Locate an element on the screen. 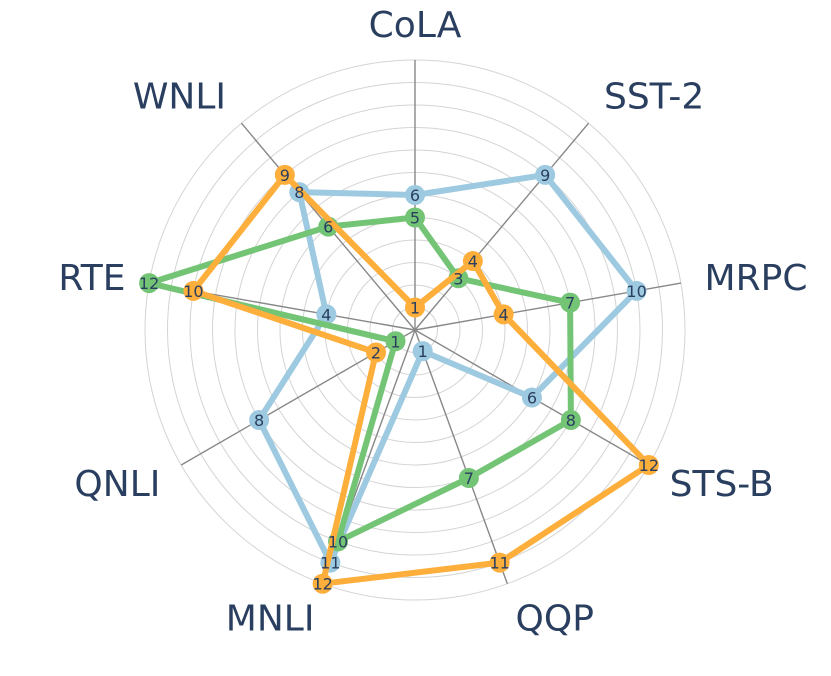 This screenshot has height=676, width=831. series-2-value-sst-2: 3 is located at coordinates (458, 278).